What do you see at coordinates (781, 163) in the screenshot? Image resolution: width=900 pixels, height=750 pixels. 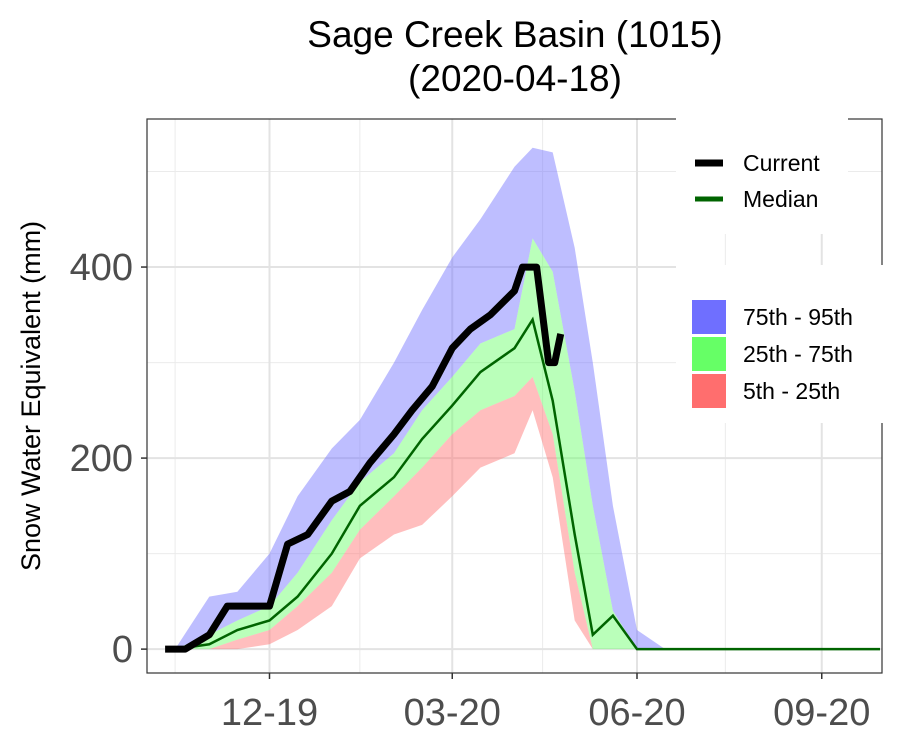 I see `legend-line-label: Current` at bounding box center [781, 163].